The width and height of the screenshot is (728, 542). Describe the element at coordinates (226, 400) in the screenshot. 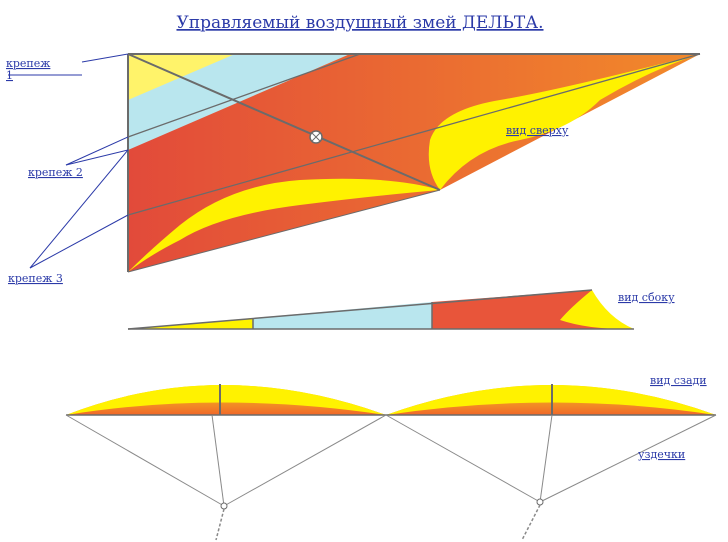

I see `rear-left-wing-yellow` at that location.